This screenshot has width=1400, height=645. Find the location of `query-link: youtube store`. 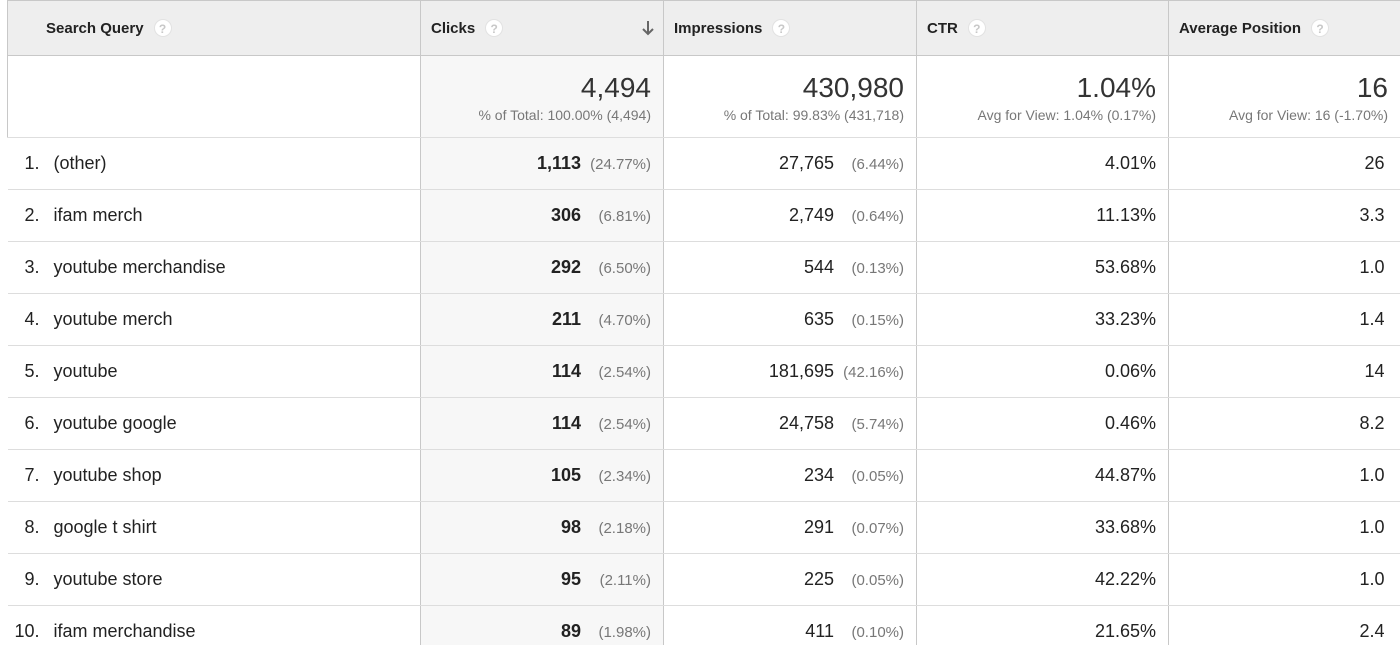

query-link: youtube store is located at coordinates (108, 579).